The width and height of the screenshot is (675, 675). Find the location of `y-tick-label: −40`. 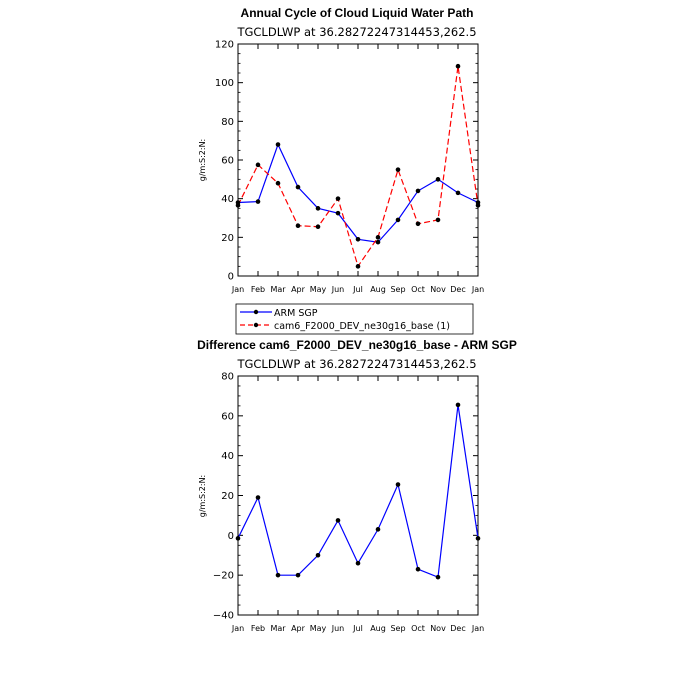

y-tick-label: −40 is located at coordinates (223, 616).